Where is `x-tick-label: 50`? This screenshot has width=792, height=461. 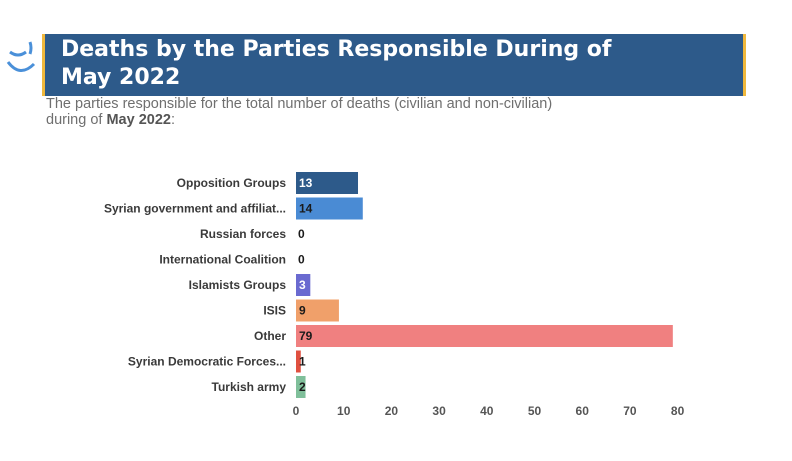
x-tick-label: 50 is located at coordinates (535, 411).